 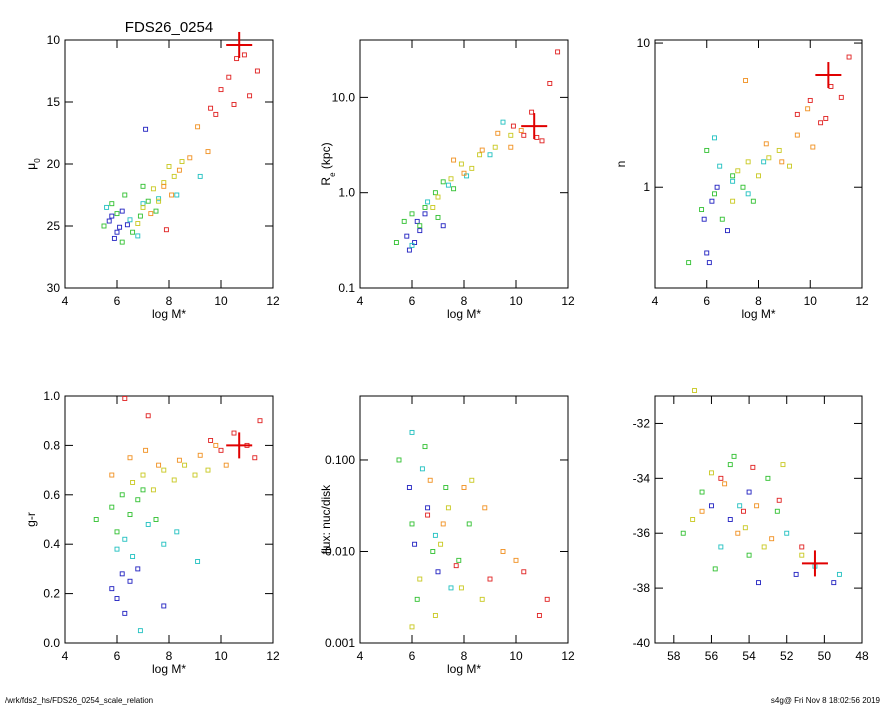 I want to click on x-axis-label: log M*, so click(x=464, y=314).